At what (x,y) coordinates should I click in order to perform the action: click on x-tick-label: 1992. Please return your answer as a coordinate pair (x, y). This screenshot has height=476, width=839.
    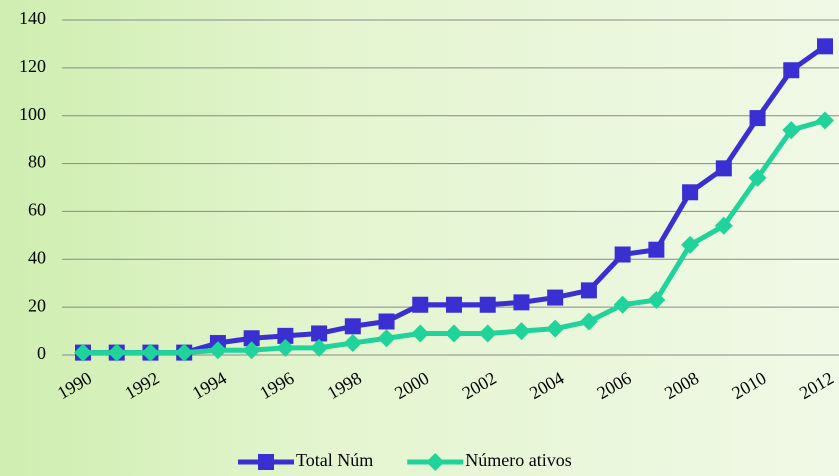
    Looking at the image, I should click on (141, 385).